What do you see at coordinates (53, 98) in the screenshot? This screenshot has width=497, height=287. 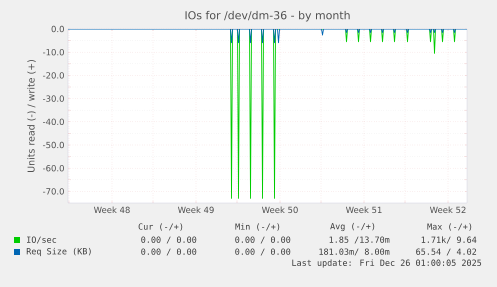 I see `y-tick-label: -30.0` at bounding box center [53, 98].